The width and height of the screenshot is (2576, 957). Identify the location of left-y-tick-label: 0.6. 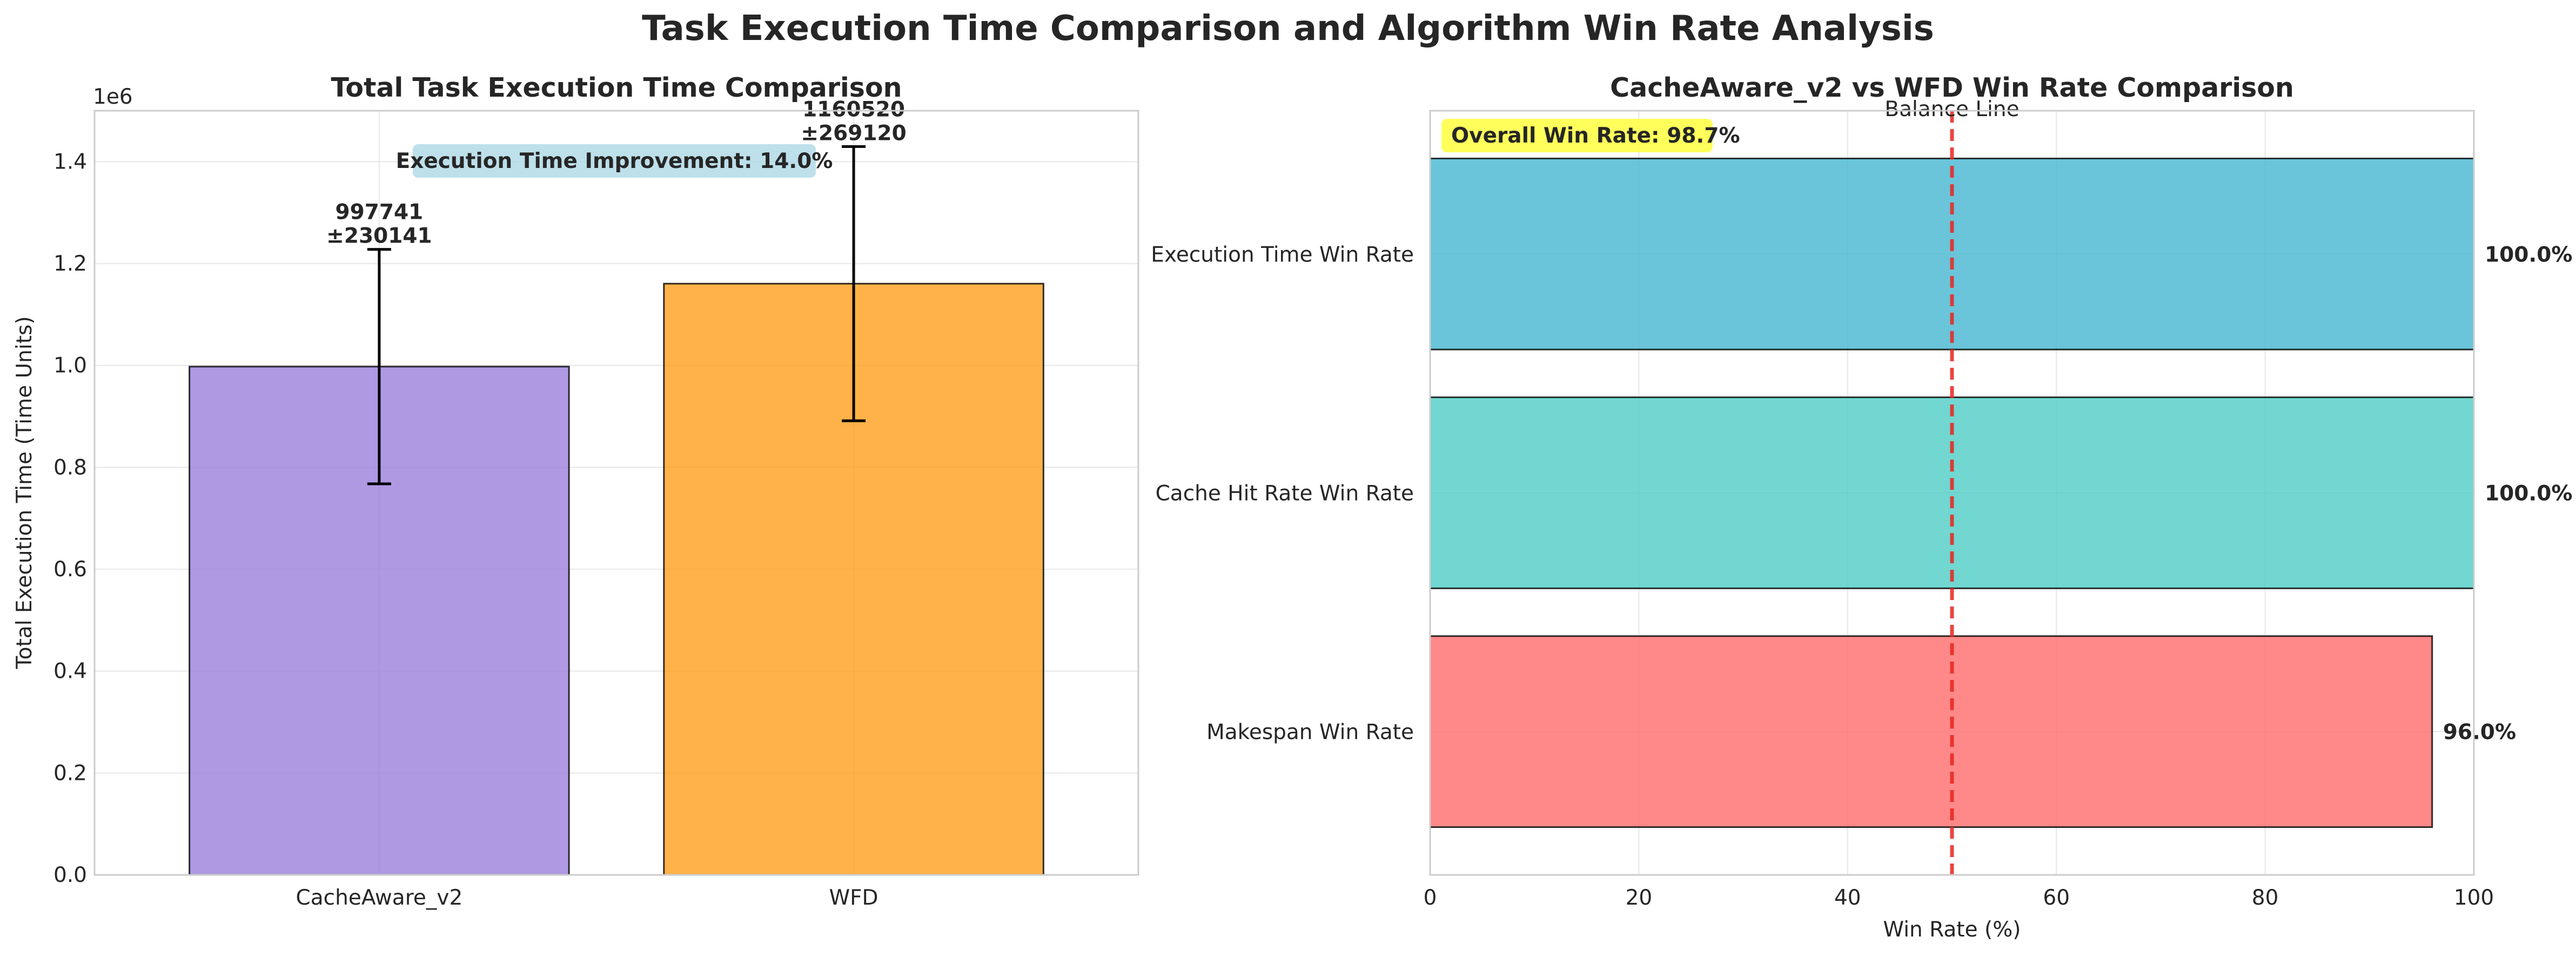
(70, 570).